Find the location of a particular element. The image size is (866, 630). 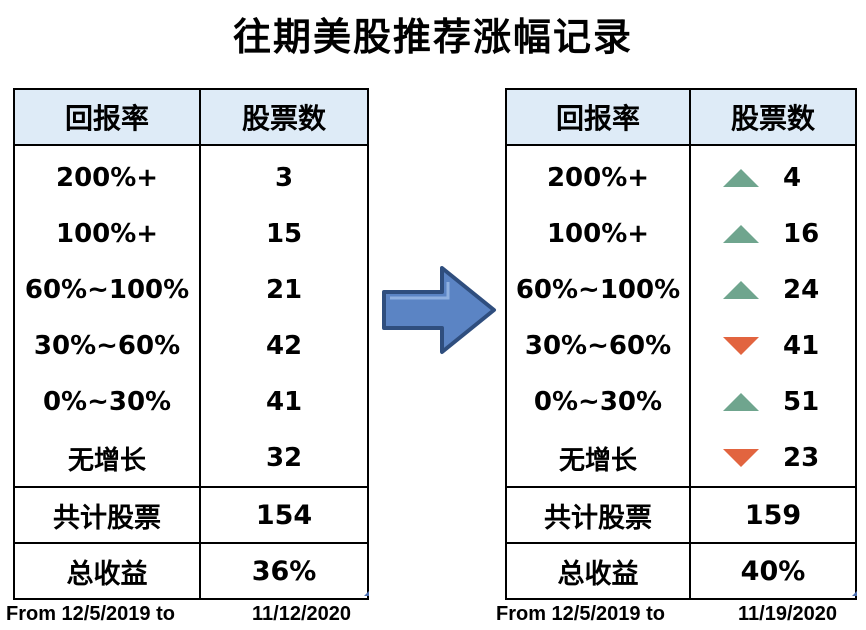

table-row: 0%~30% 41 is located at coordinates (190, 402).